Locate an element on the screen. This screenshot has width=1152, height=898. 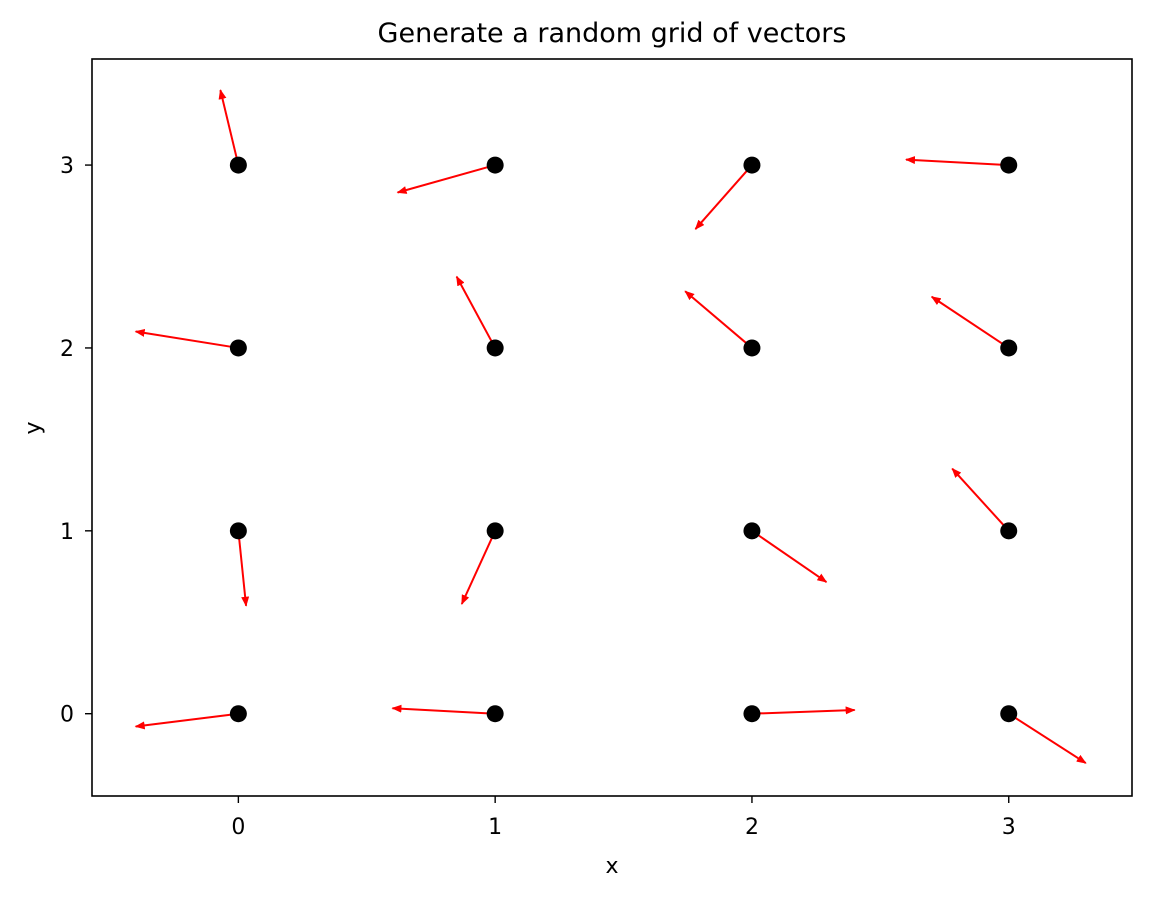
y-tick-label: 1 is located at coordinates (67, 532).